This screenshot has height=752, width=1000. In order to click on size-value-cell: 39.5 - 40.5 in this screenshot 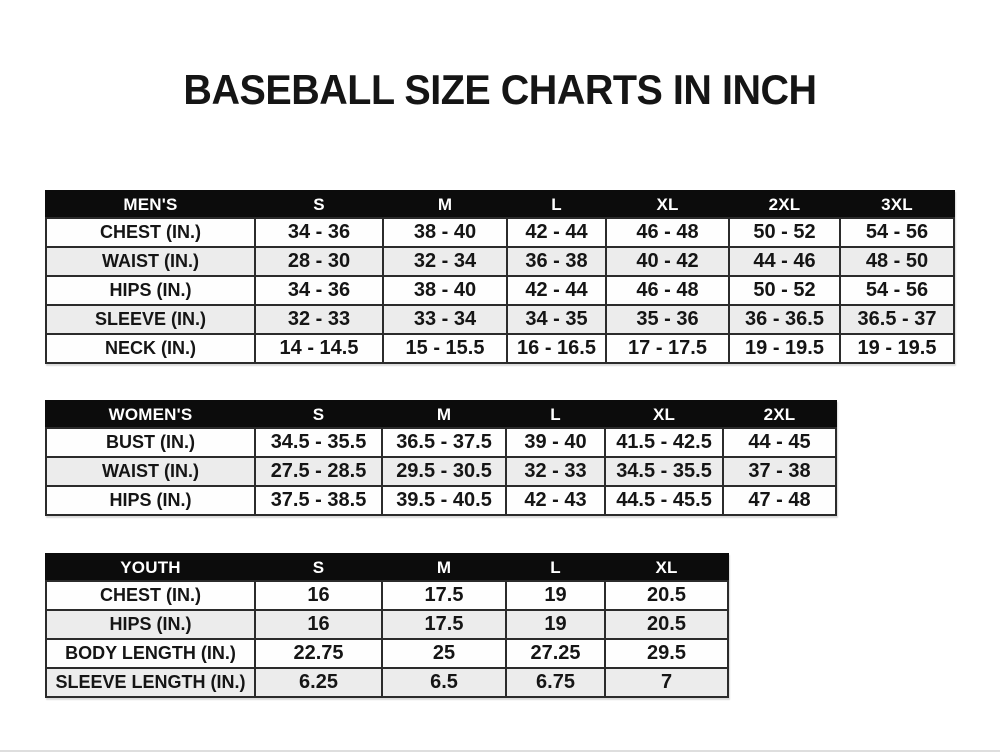, I will do `click(444, 500)`.